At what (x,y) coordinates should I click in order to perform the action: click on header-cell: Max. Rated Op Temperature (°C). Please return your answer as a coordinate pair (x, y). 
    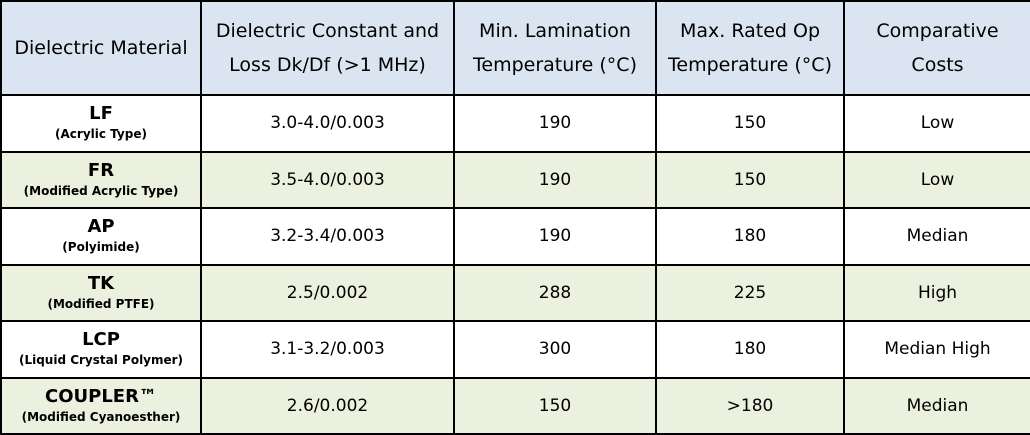
    Looking at the image, I should click on (750, 48).